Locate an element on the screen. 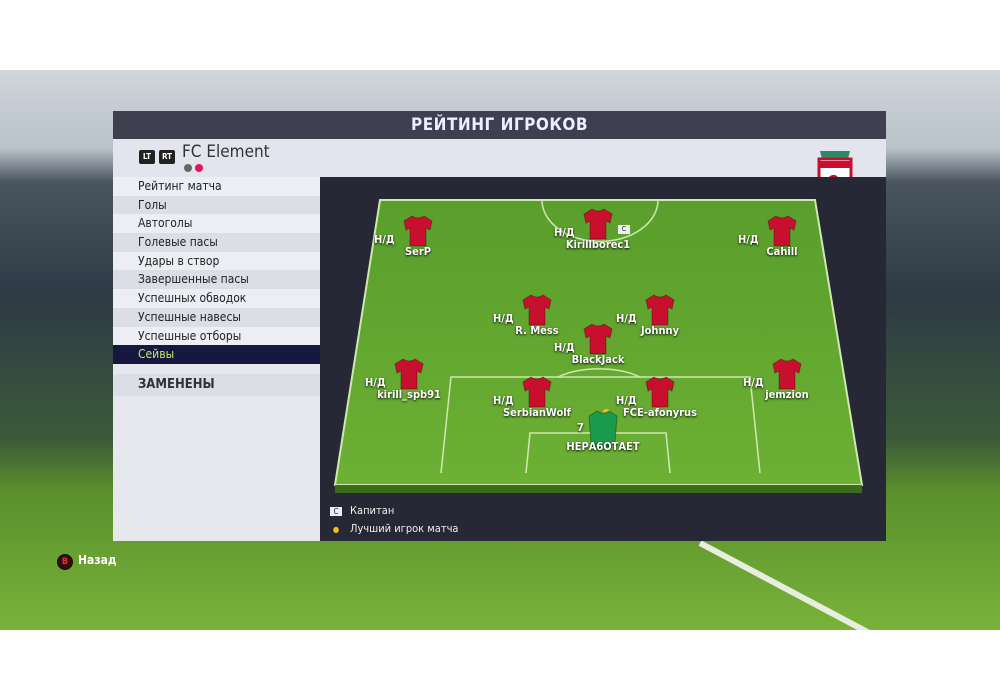 The width and height of the screenshot is (1000, 700). menu-item-completed-passes: Завершенные пасы is located at coordinates (216, 280).